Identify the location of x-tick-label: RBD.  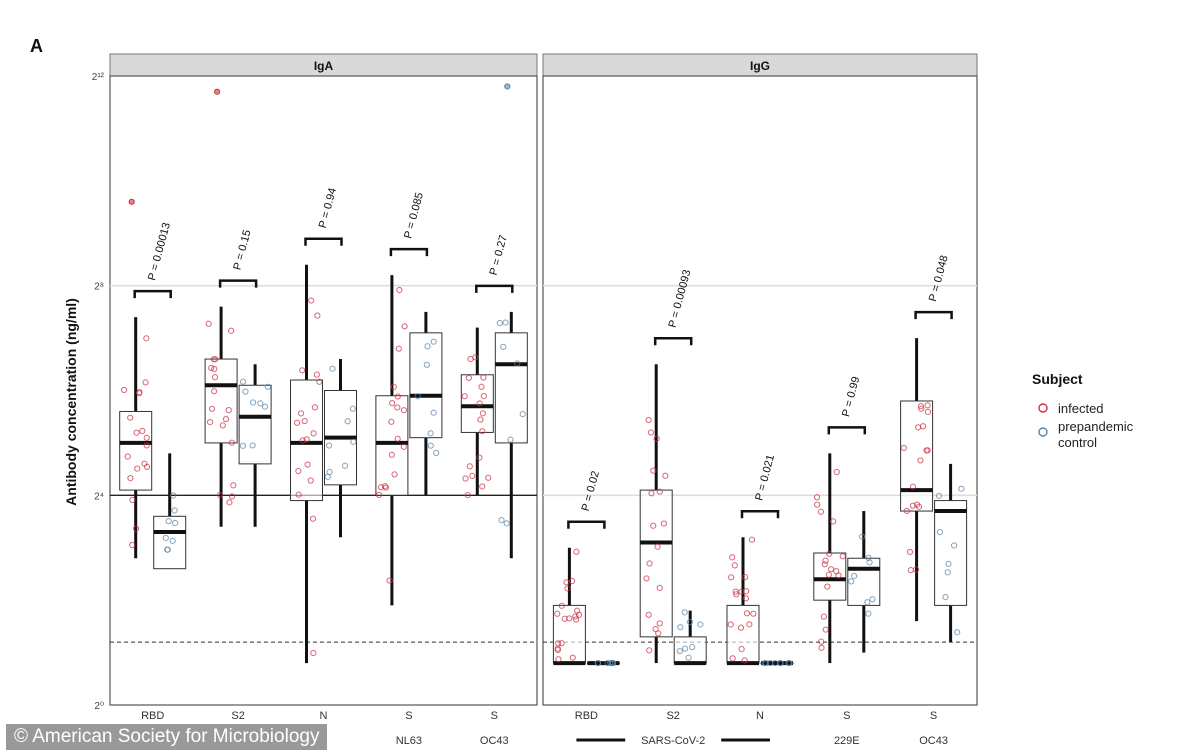
(586, 716).